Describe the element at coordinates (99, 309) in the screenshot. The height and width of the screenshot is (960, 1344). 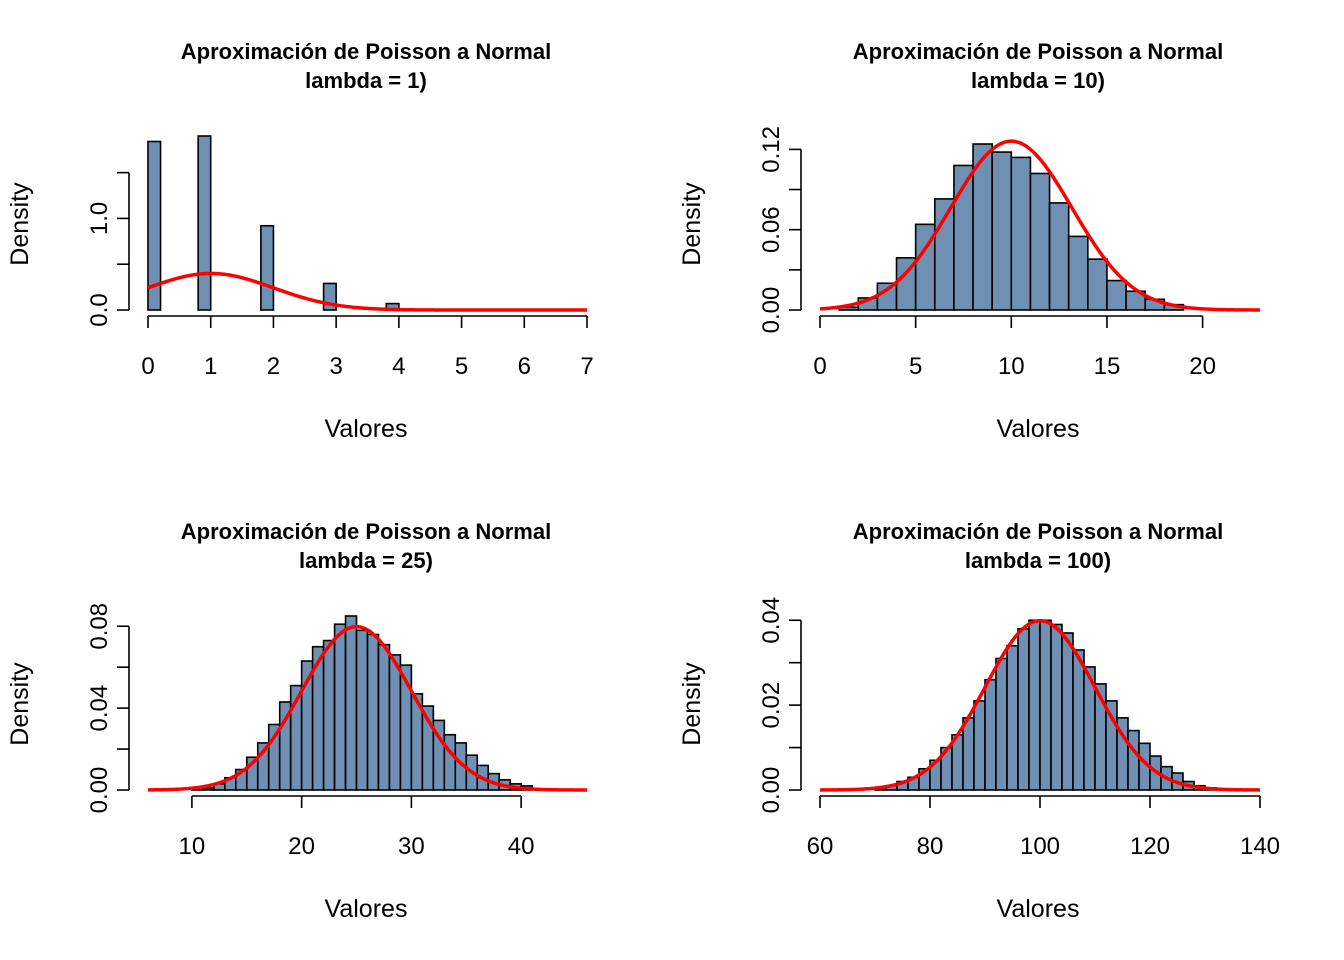
I see `y-tick-label: 0.0` at that location.